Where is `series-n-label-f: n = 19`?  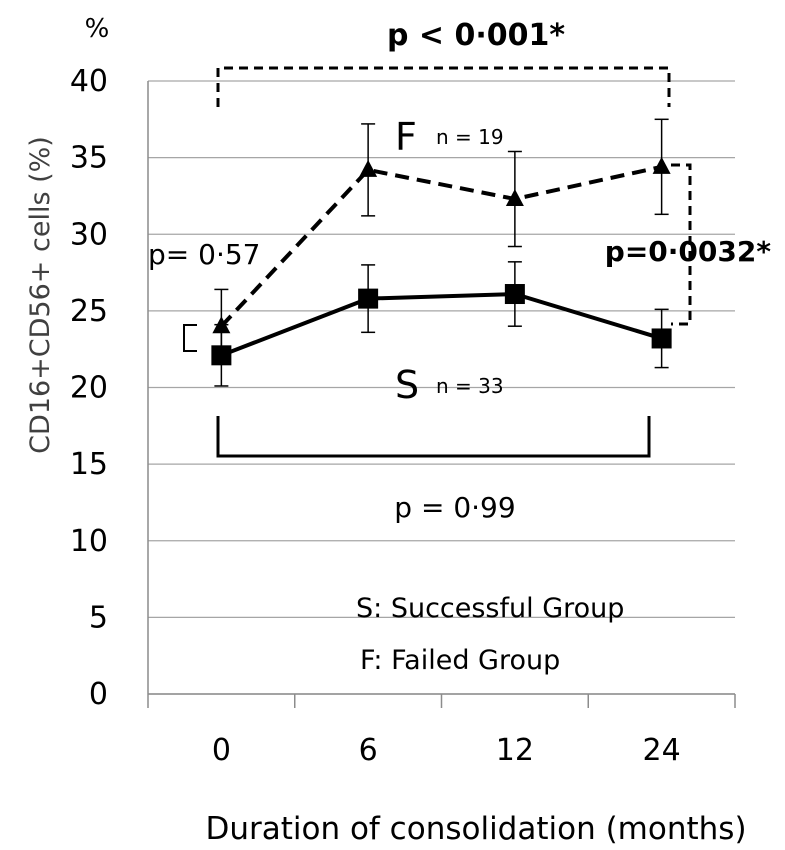 series-n-label-f: n = 19 is located at coordinates (470, 137).